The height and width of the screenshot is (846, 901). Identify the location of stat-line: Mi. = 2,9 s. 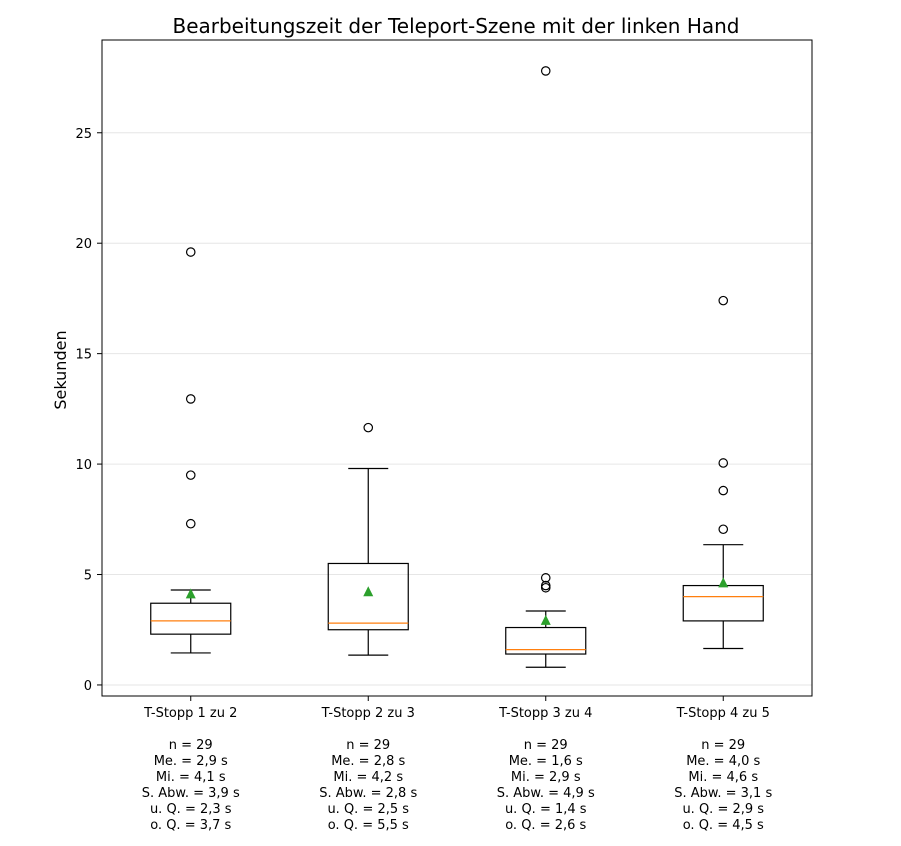
(546, 777).